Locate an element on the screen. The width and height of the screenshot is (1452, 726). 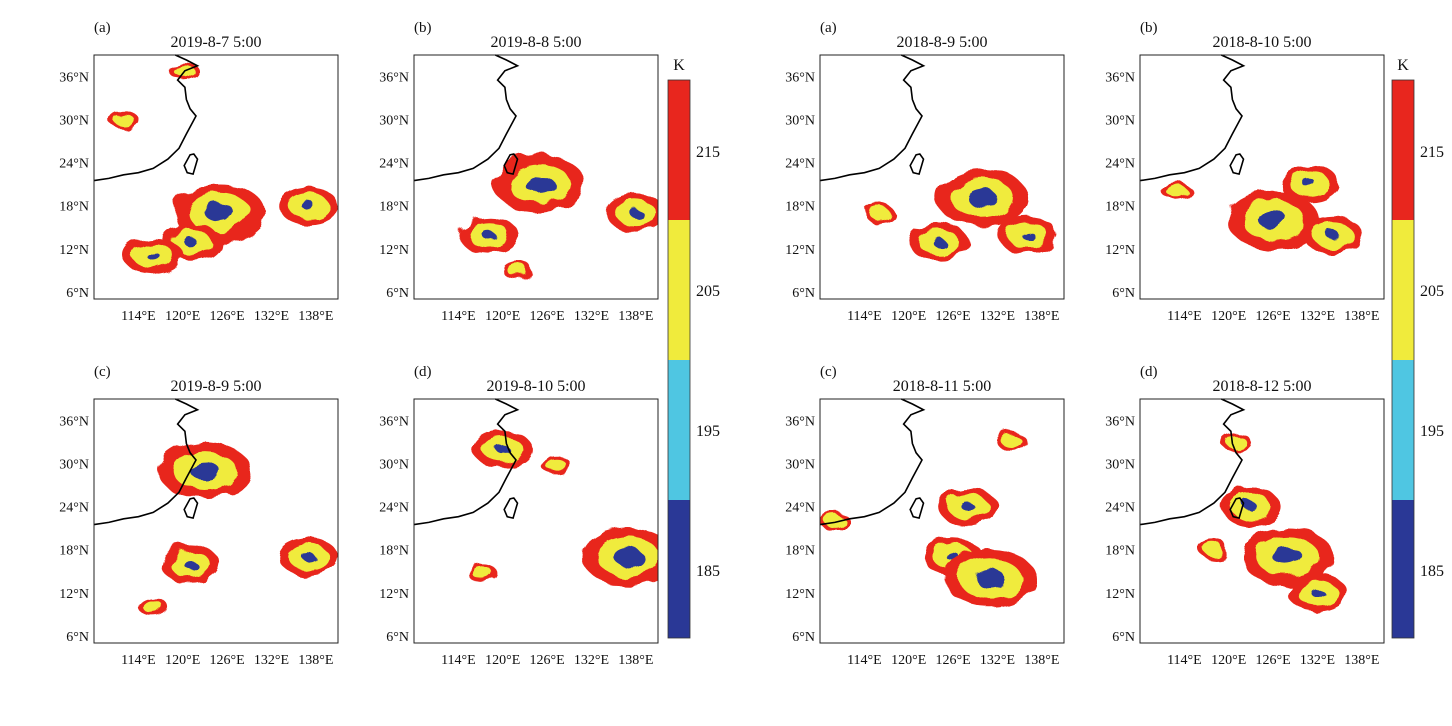
panel-title: 2018-8-9 5:00 is located at coordinates (941, 42).